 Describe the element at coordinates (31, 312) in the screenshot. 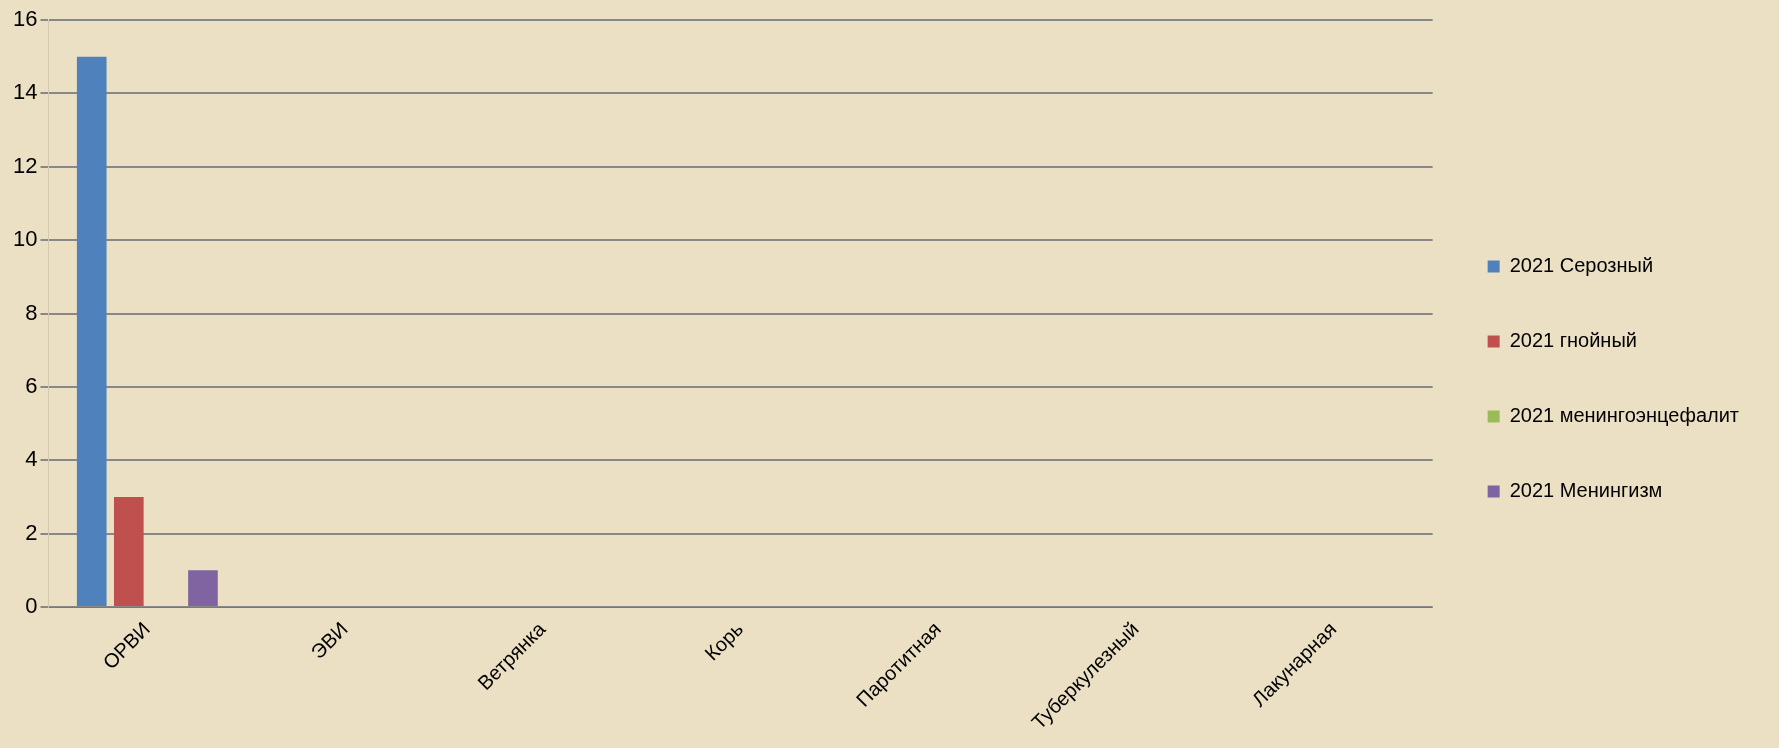

I see `y-tick-label: 8` at that location.